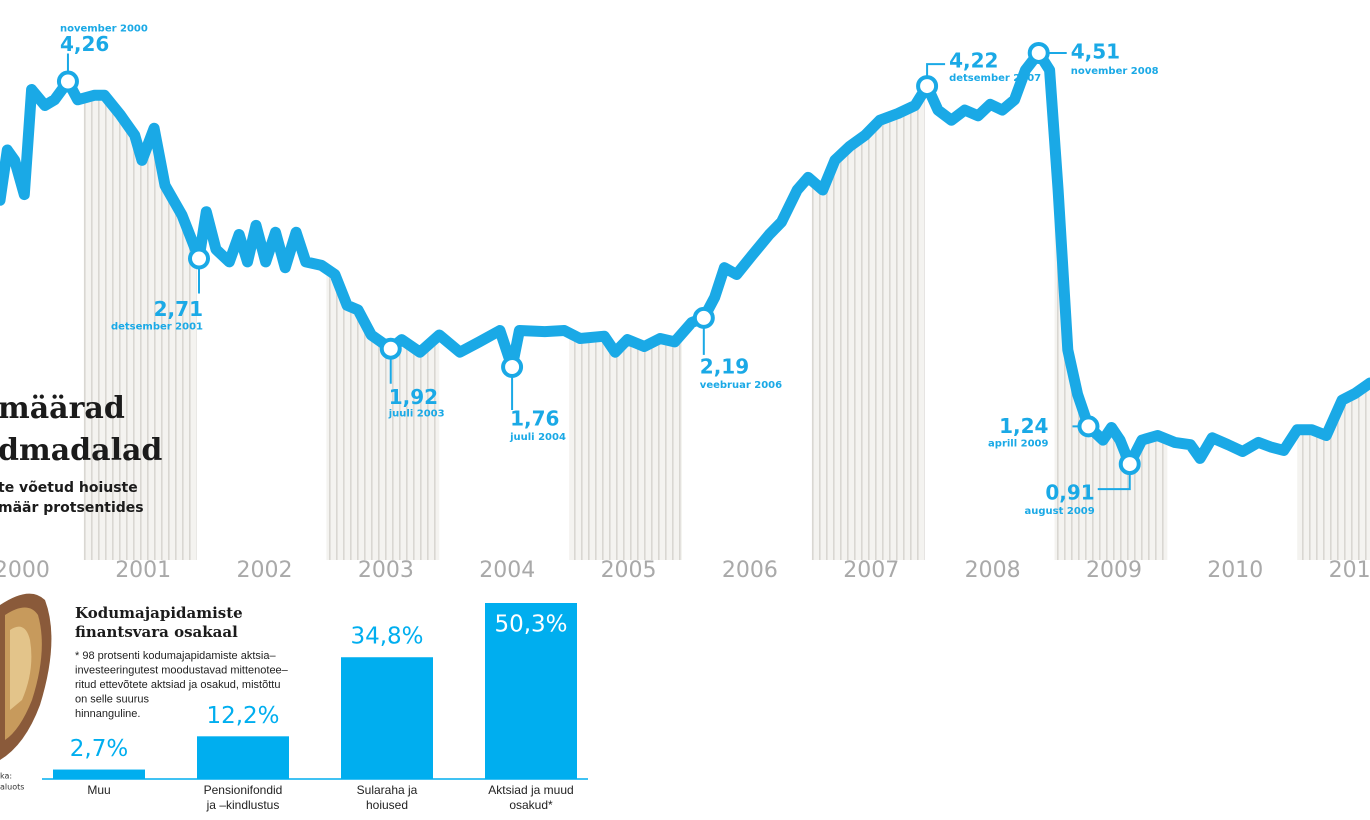  Describe the element at coordinates (741, 385) in the screenshot. I see `annotation-date: veebruar 2006` at that location.